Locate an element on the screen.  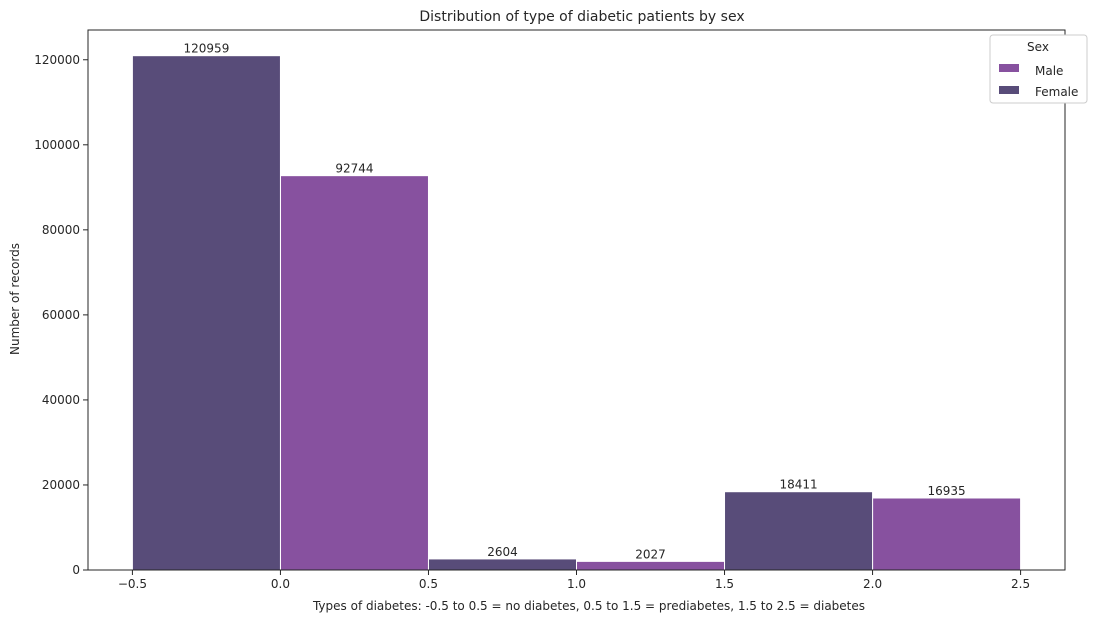
y-tick-label: 60000 is located at coordinates (61, 315).